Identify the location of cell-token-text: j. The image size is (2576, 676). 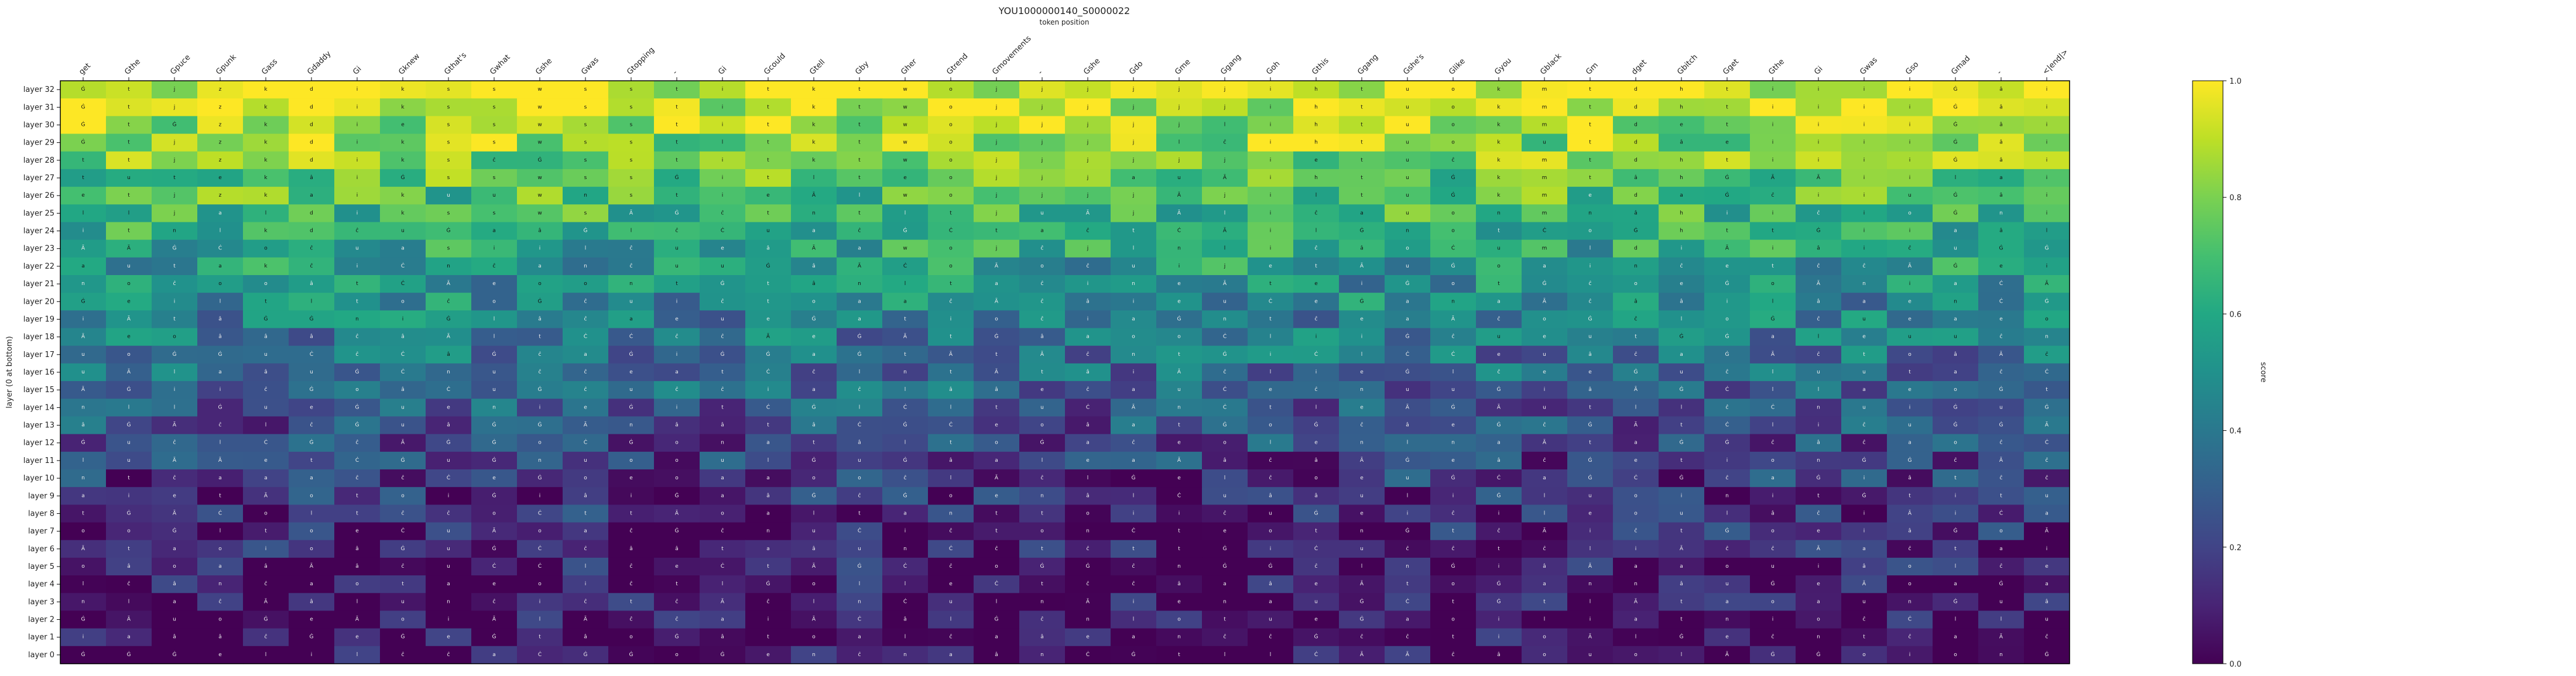
(174, 160).